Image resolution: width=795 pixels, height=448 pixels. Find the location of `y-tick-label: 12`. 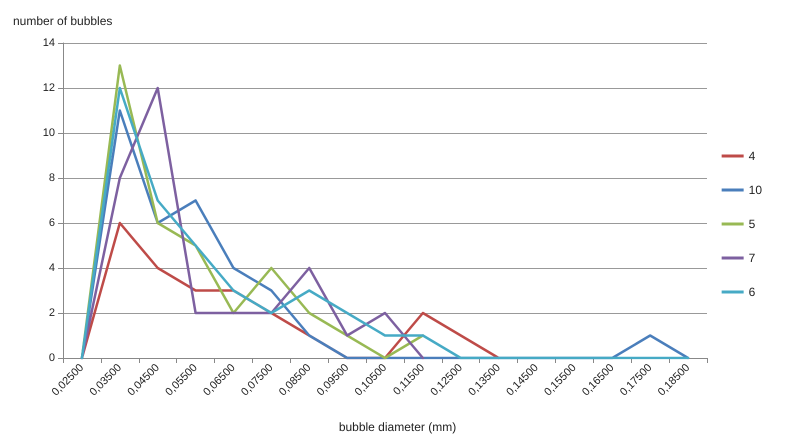

y-tick-label: 12 is located at coordinates (48, 88).